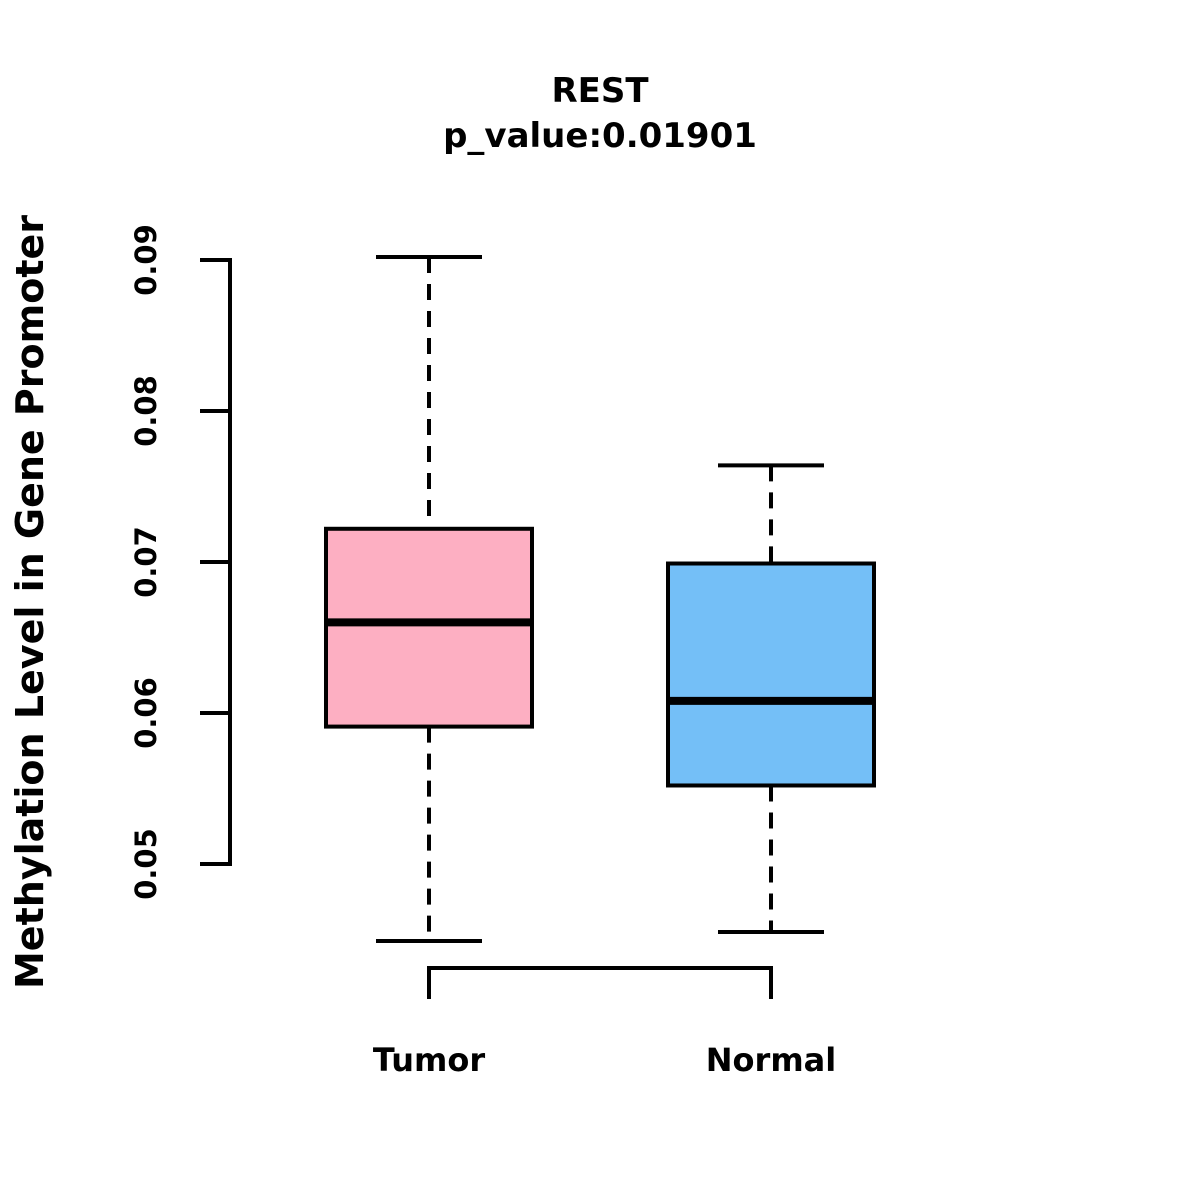 The image size is (1200, 1200). Describe the element at coordinates (600, 136) in the screenshot. I see `chart-subtitle-pvalue: p_value:0.01901` at that location.